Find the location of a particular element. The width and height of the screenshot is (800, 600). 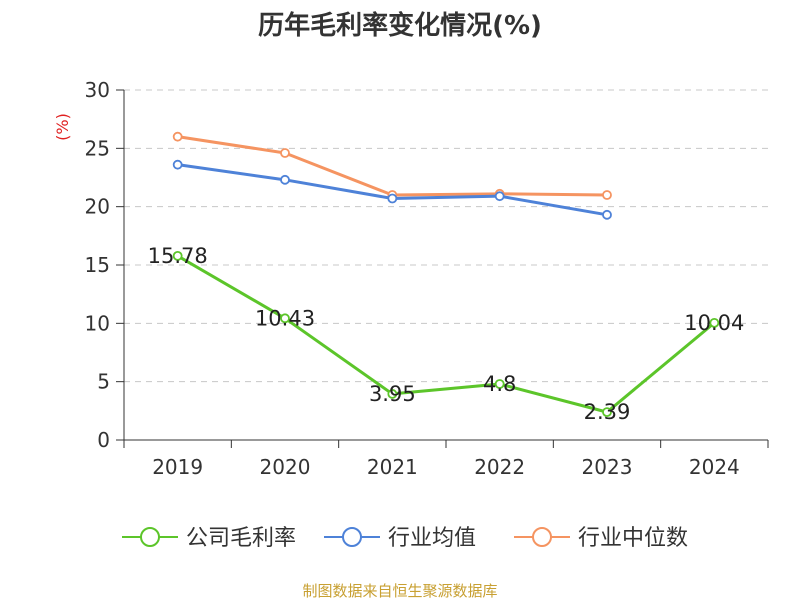

y-tick-labels: 0 5 10 15 20 25 30 is located at coordinates (97, 265).